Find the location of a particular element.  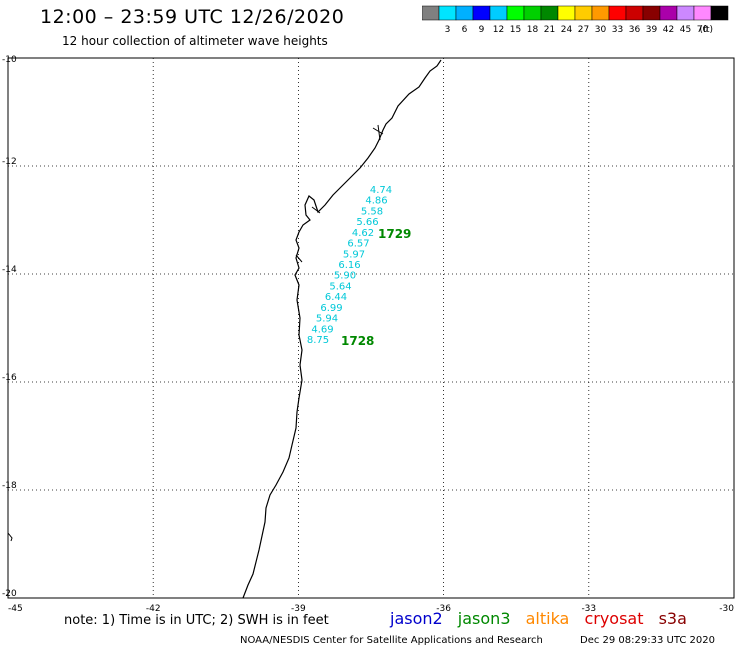

colorbar-label: 45 is located at coordinates (685, 30).